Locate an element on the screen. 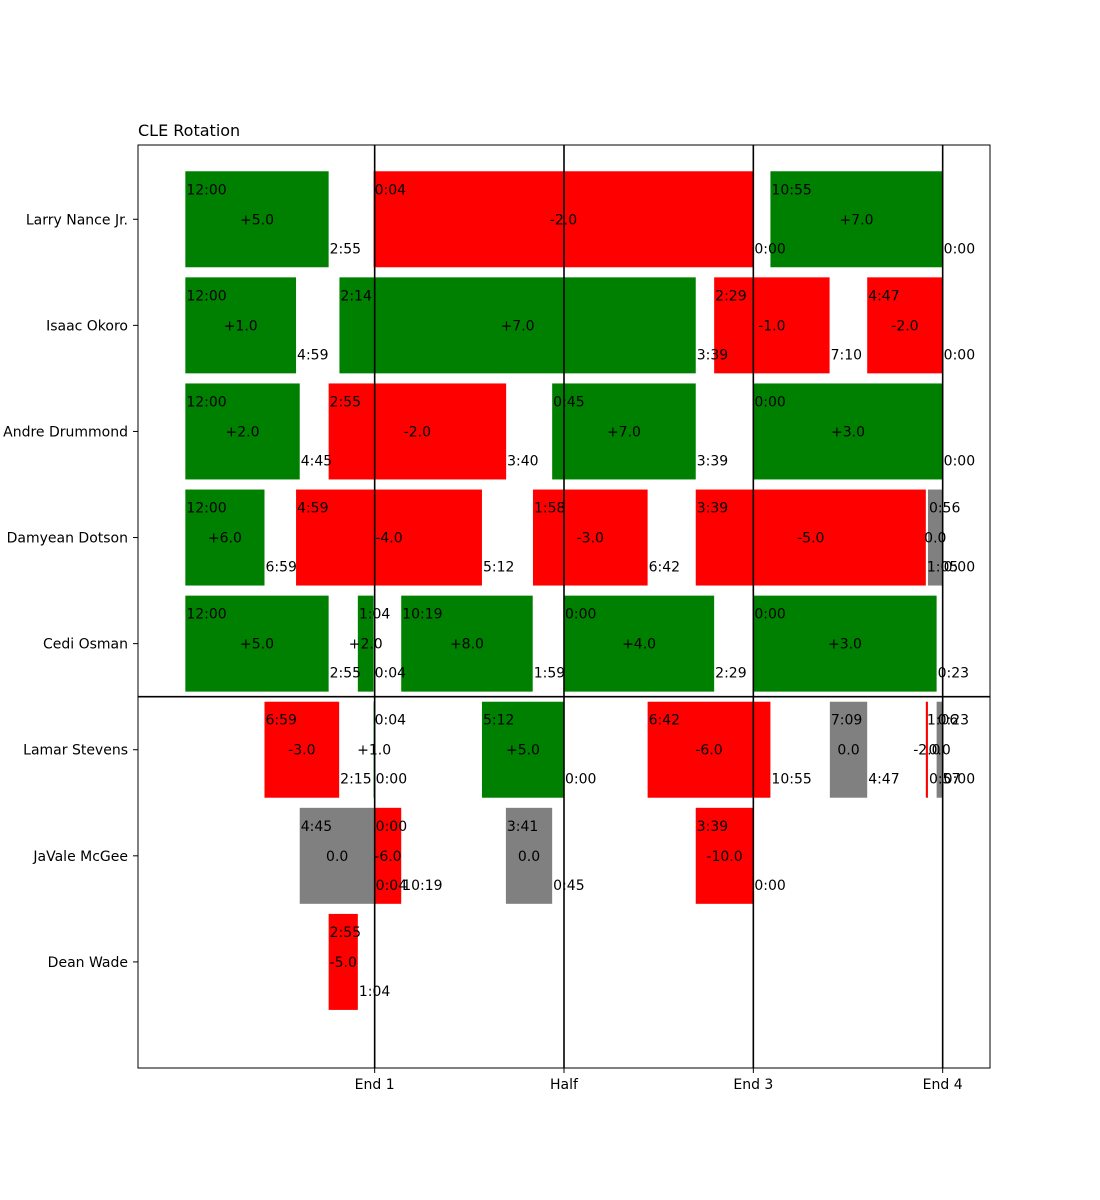 Image resolution: width=1100 pixels, height=1200 pixels. stint-out-time-label: 6:59 is located at coordinates (280, 568).